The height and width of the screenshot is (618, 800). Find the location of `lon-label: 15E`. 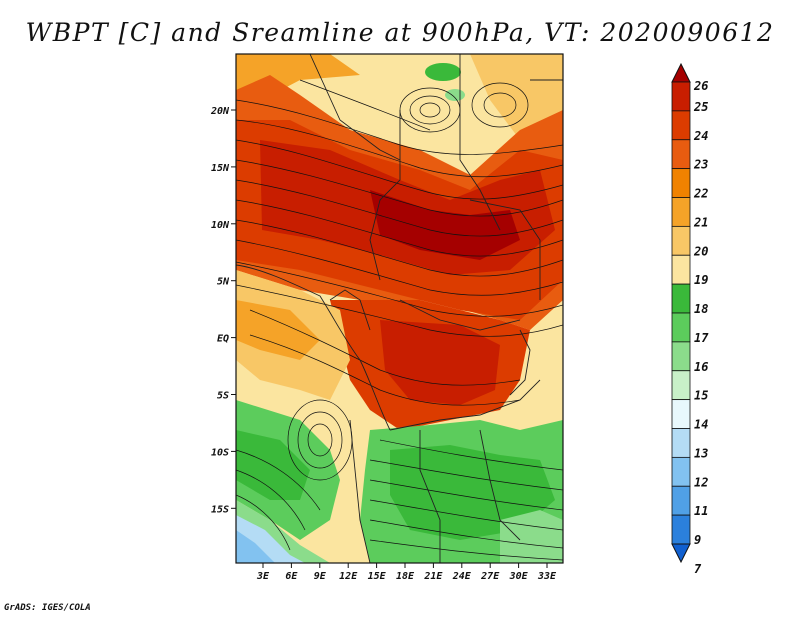

lon-label: 15E is located at coordinates (377, 576).